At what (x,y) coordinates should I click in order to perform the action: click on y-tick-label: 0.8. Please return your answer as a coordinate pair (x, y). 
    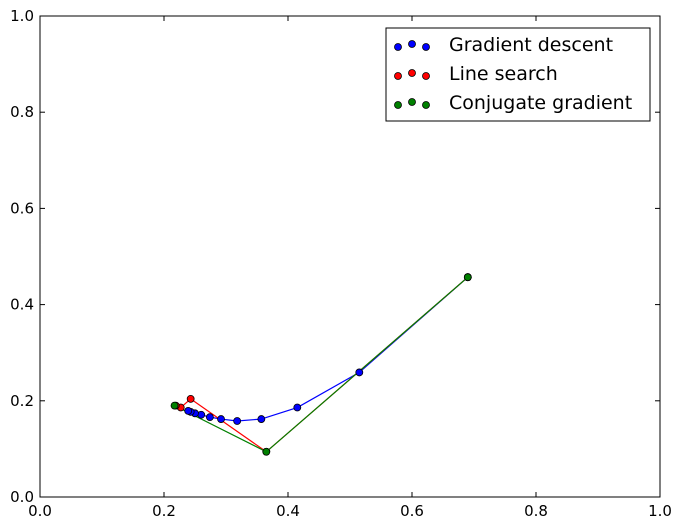
    Looking at the image, I should click on (22, 112).